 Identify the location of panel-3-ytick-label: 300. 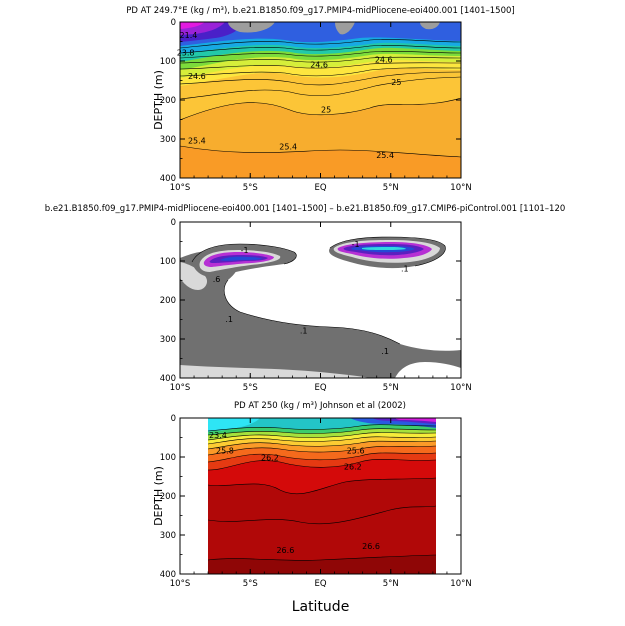
(168, 536).